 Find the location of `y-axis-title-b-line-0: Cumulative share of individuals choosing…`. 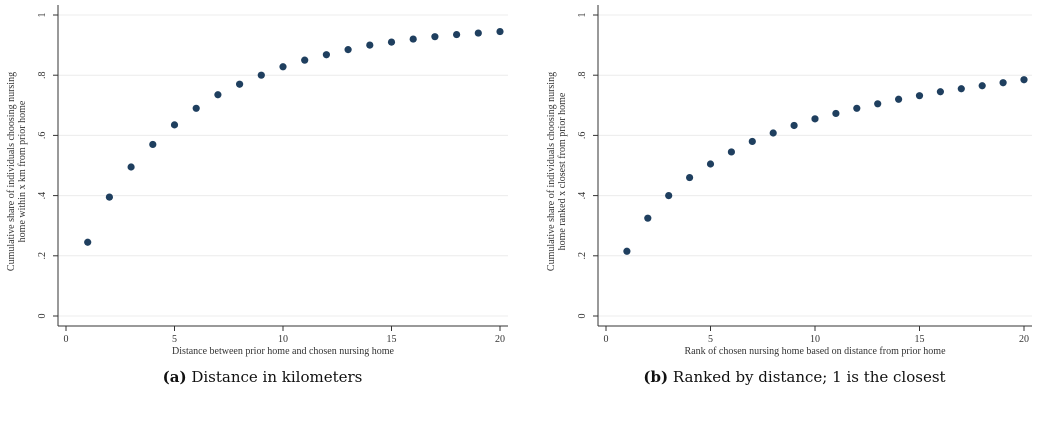

y-axis-title-b-line-0: Cumulative share of individuals choosing… is located at coordinates (551, 171).